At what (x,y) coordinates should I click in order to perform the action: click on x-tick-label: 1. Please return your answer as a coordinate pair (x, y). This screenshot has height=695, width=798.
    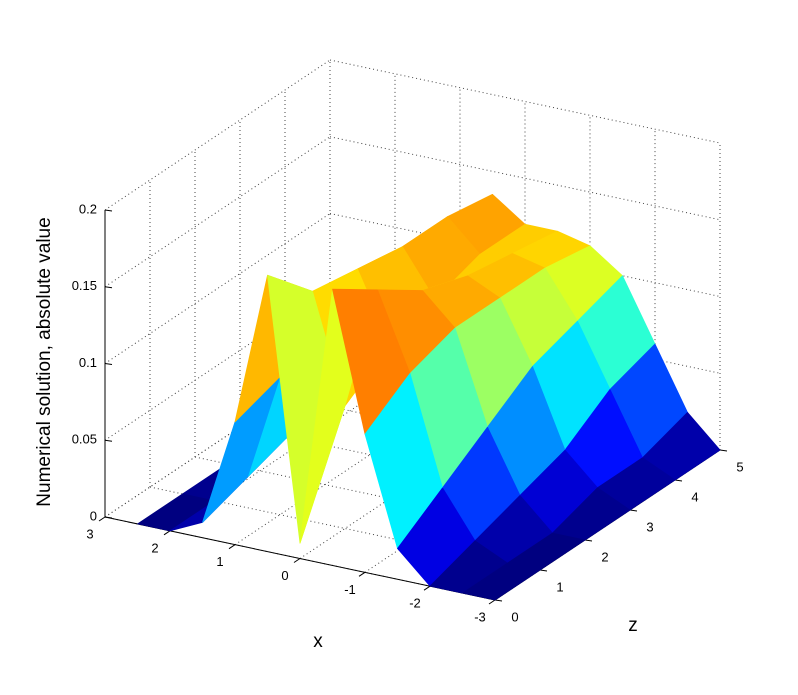
    Looking at the image, I should click on (219, 561).